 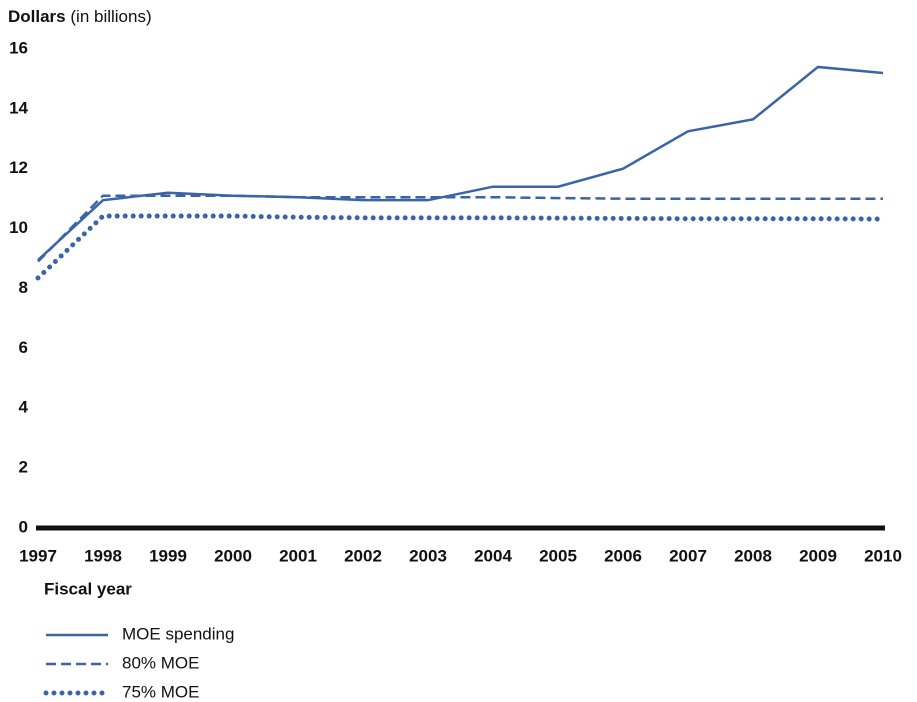 I want to click on x-tick-label: 2001, so click(x=298, y=555).